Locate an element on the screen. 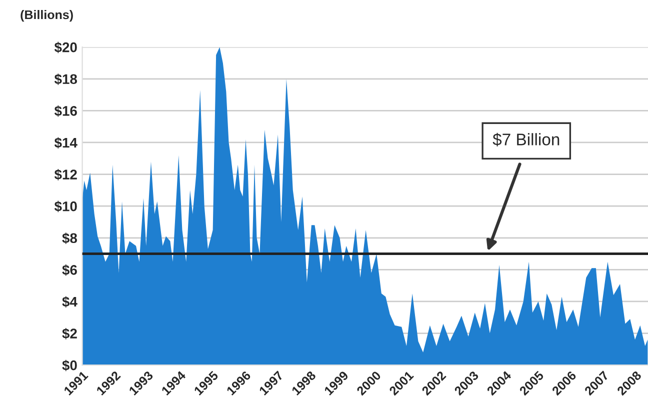 Image resolution: width=648 pixels, height=413 pixels. y-tick-label: $16 is located at coordinates (65, 111).